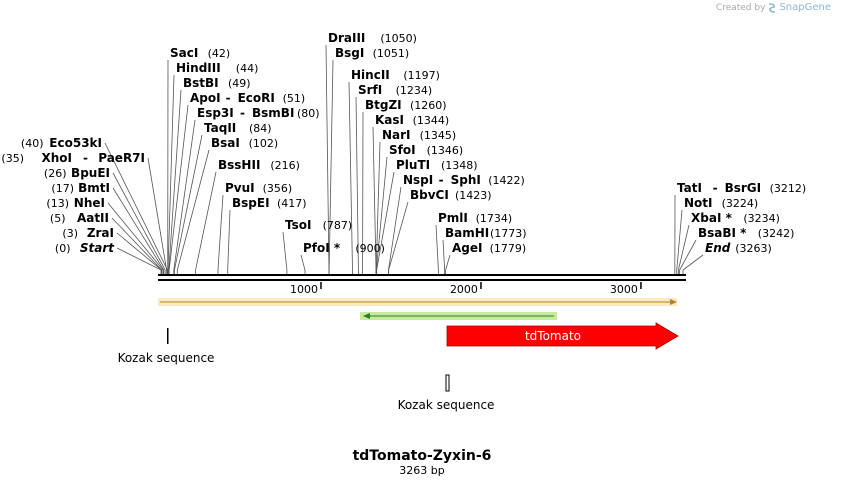 Image resolution: width=845 pixels, height=486 pixels. What do you see at coordinates (421, 470) in the screenshot?
I see `plasmid-length: 3263 bp` at bounding box center [421, 470].